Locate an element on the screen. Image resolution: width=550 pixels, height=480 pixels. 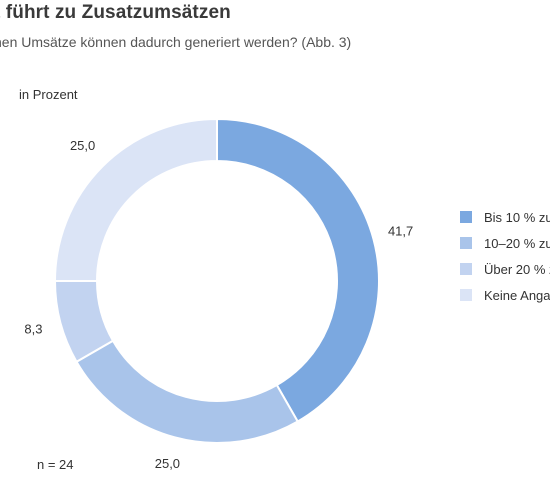
chart-title: t führt zu Zusatzumsätzen is located at coordinates (115, 12).